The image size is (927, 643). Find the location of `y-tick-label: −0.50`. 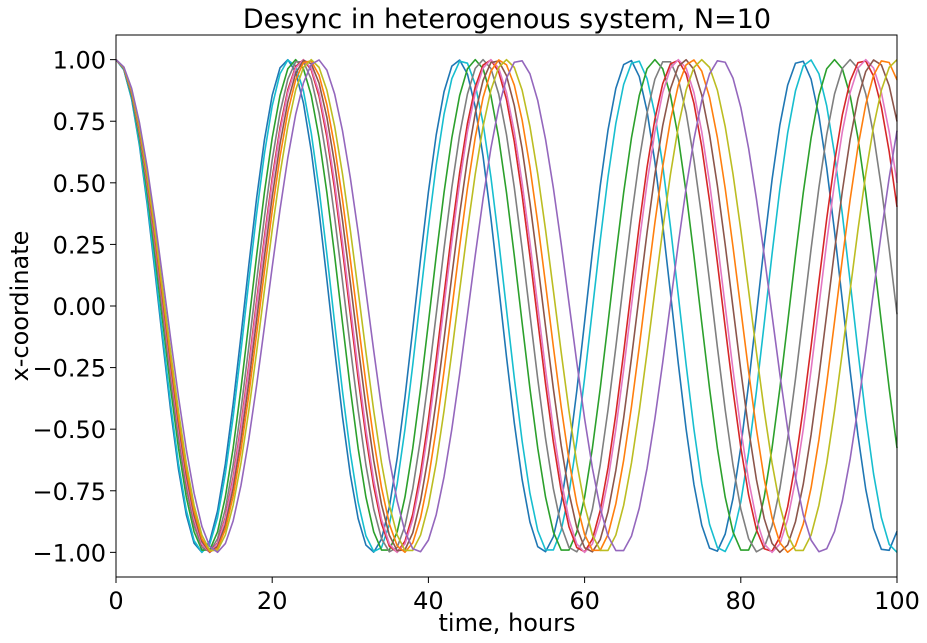

y-tick-label: −0.50 is located at coordinates (69, 430).